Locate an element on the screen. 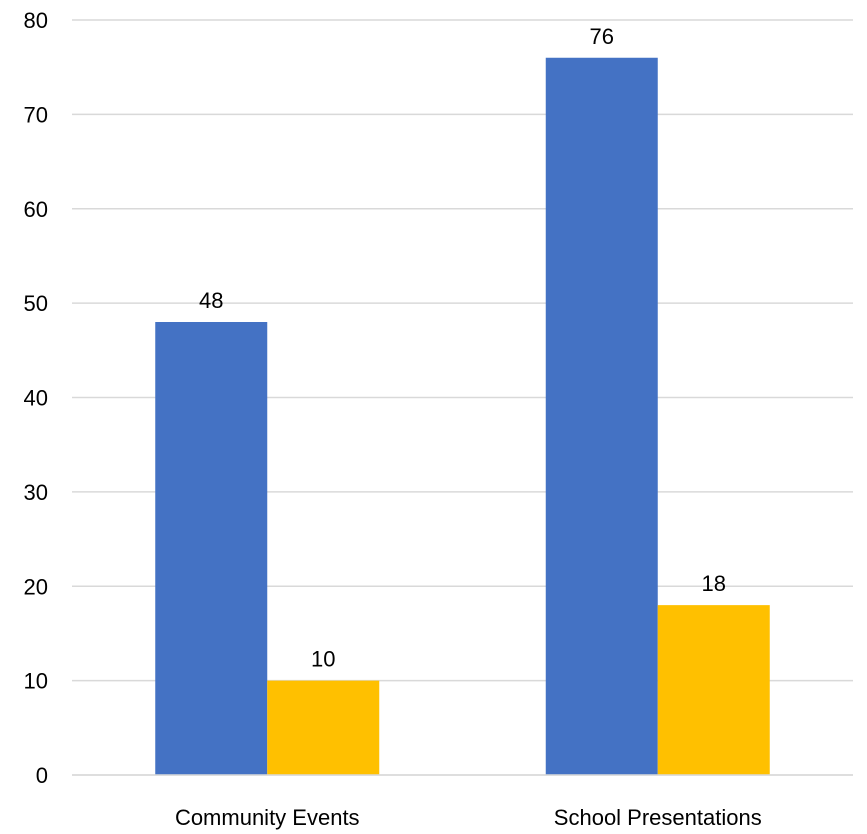 The image size is (867, 834). y-tick-label: 20 is located at coordinates (36, 586).